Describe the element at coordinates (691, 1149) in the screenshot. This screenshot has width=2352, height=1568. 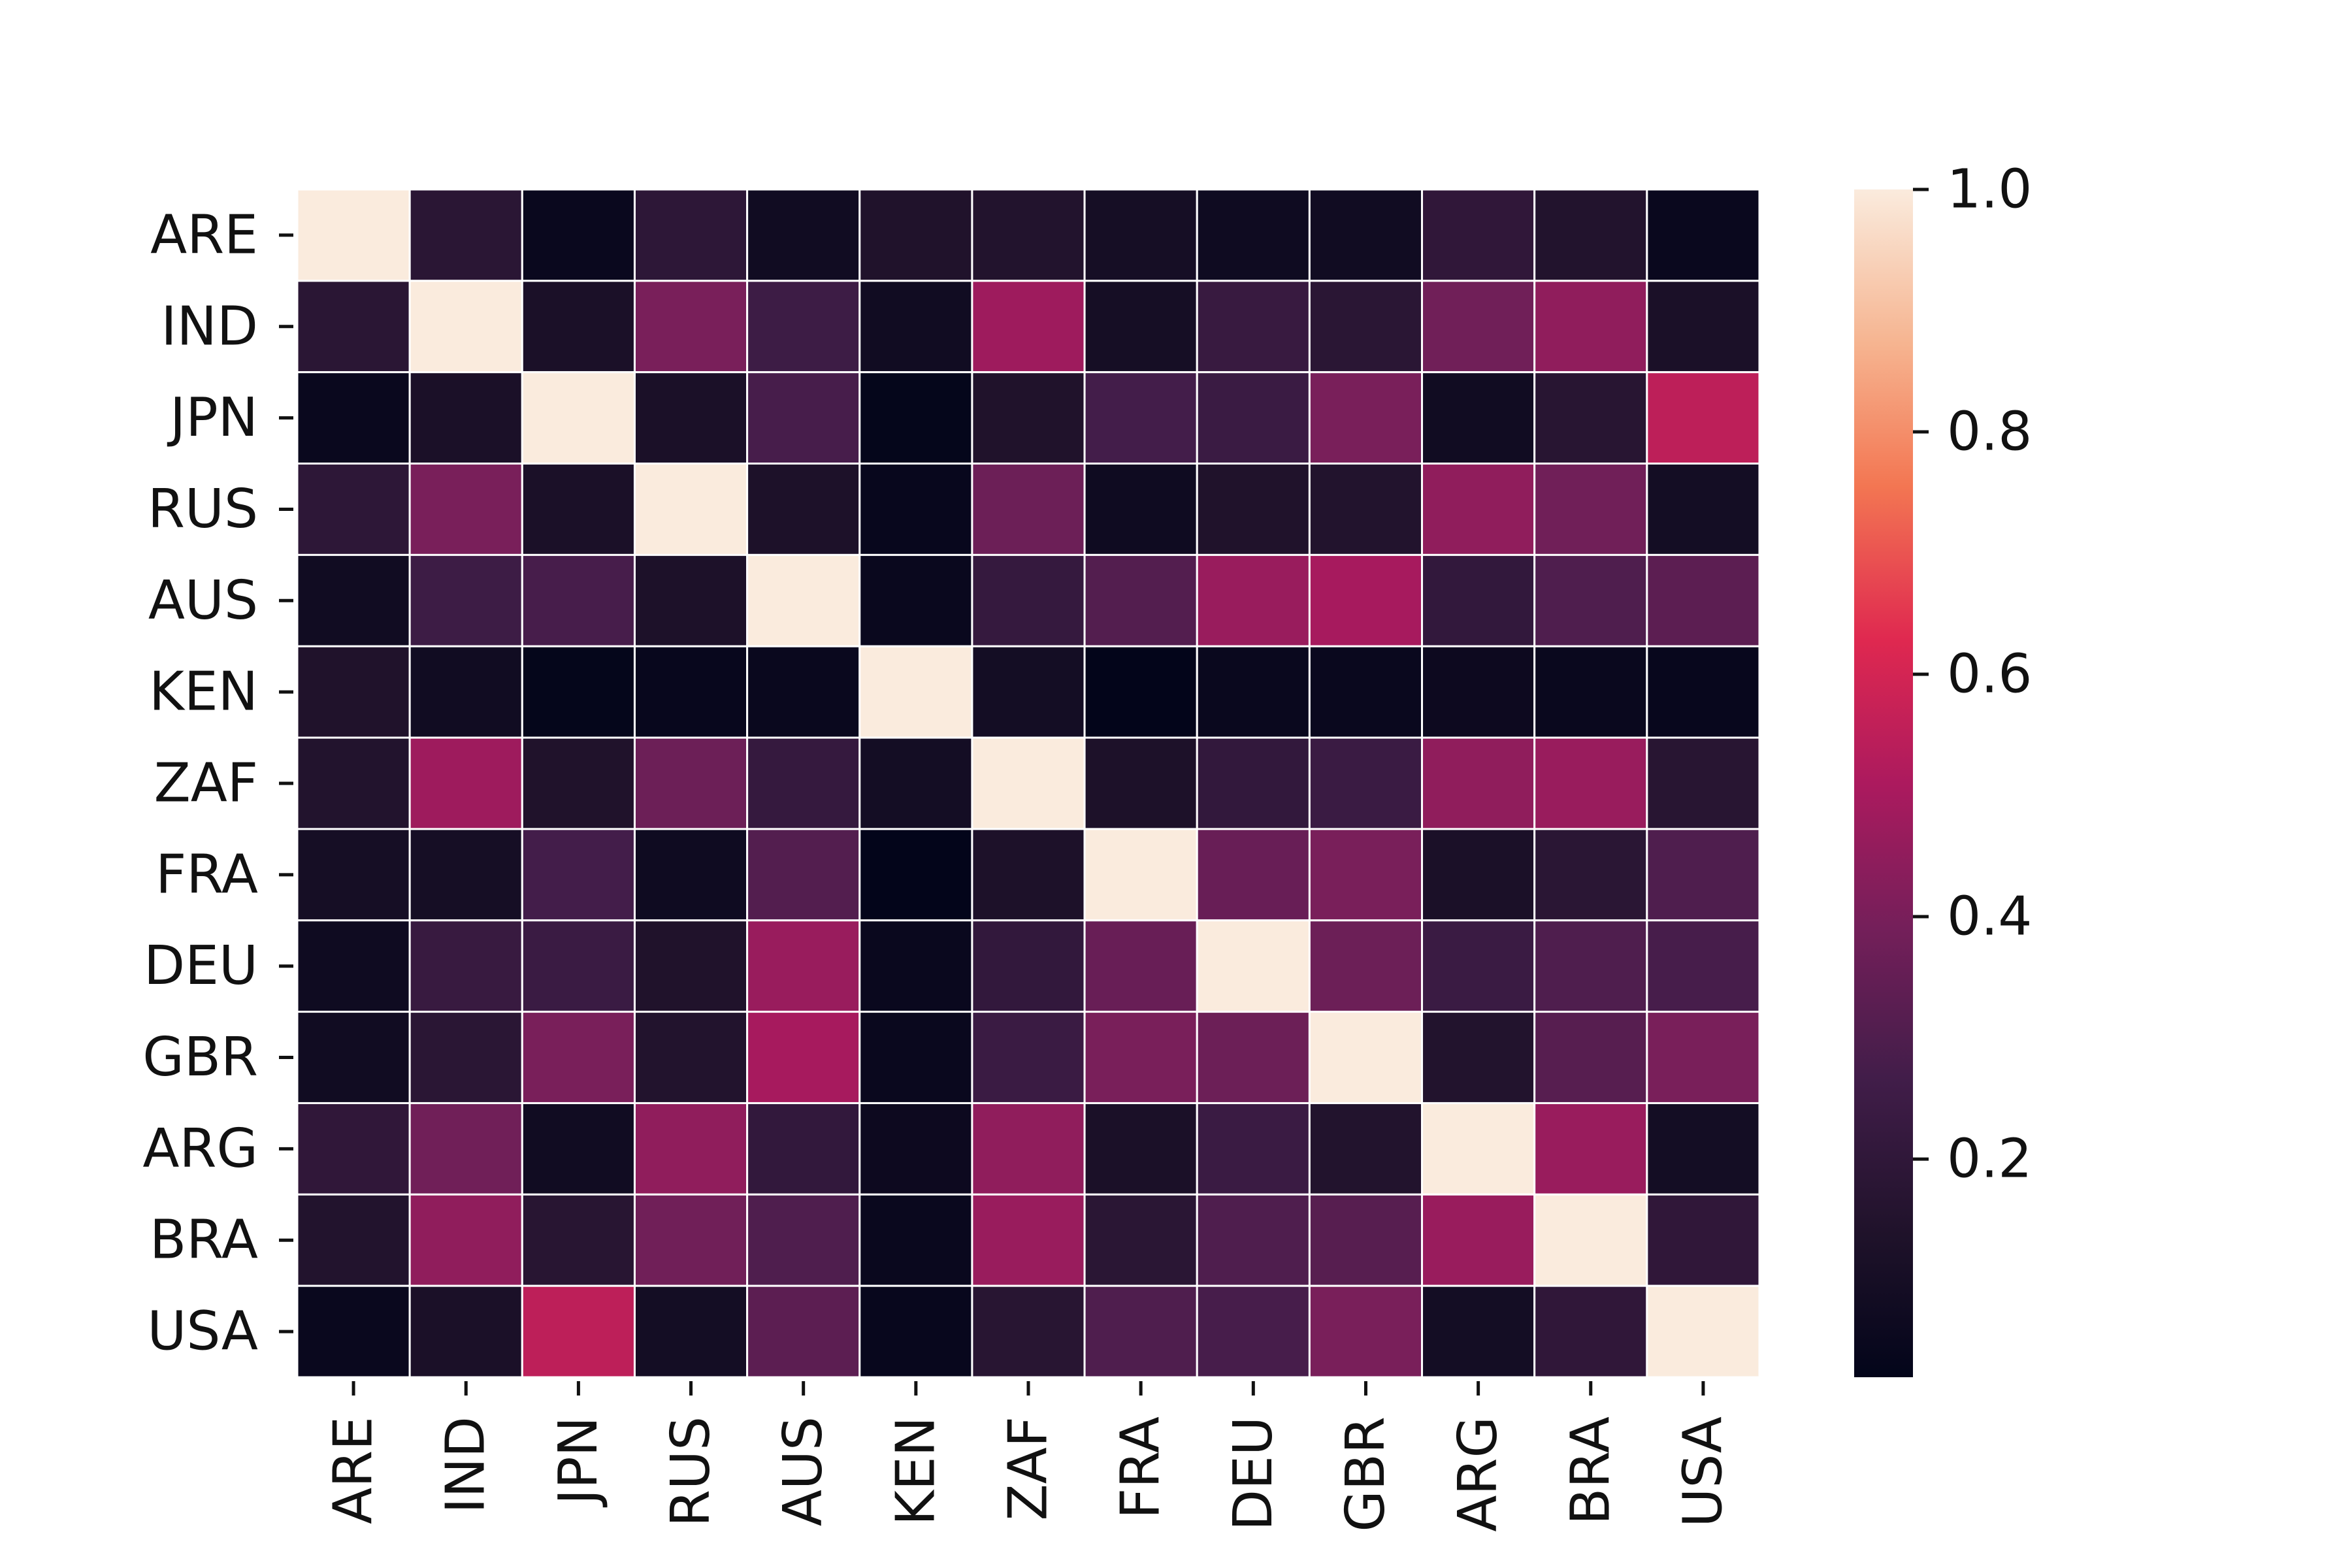
I see `cell-ARG-RUS` at that location.